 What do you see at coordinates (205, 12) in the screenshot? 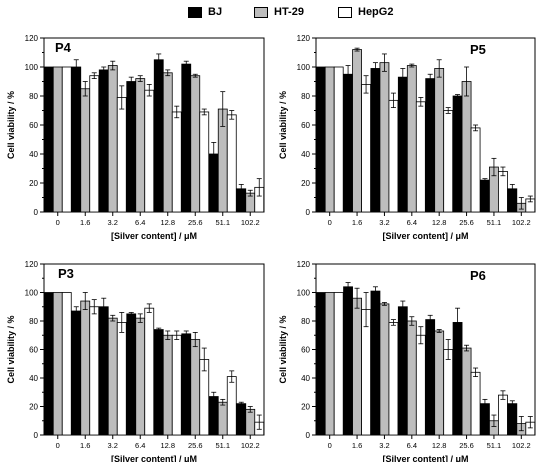
I see `legend-item-bj: BJ` at bounding box center [205, 12].